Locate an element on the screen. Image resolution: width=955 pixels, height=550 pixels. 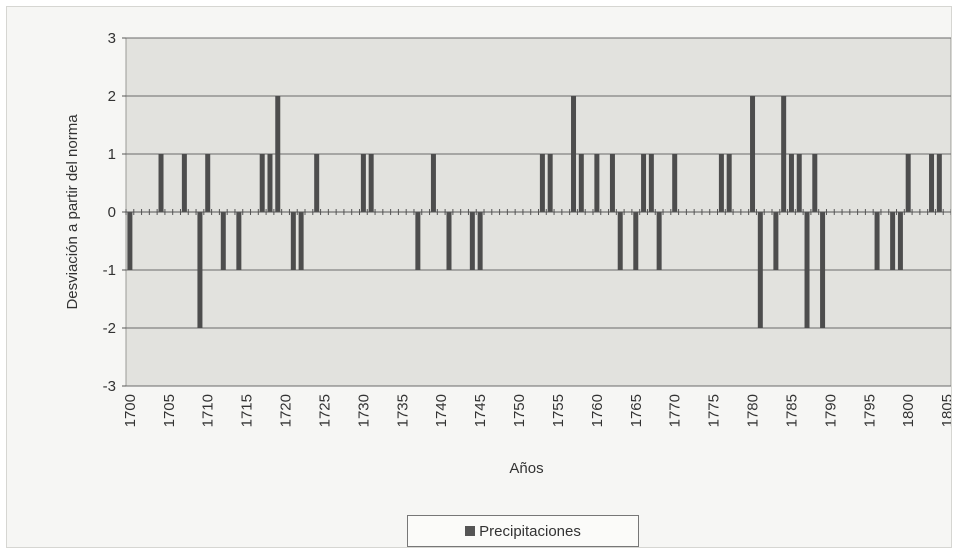
x-tick-label: 1740 is located at coordinates (441, 410).